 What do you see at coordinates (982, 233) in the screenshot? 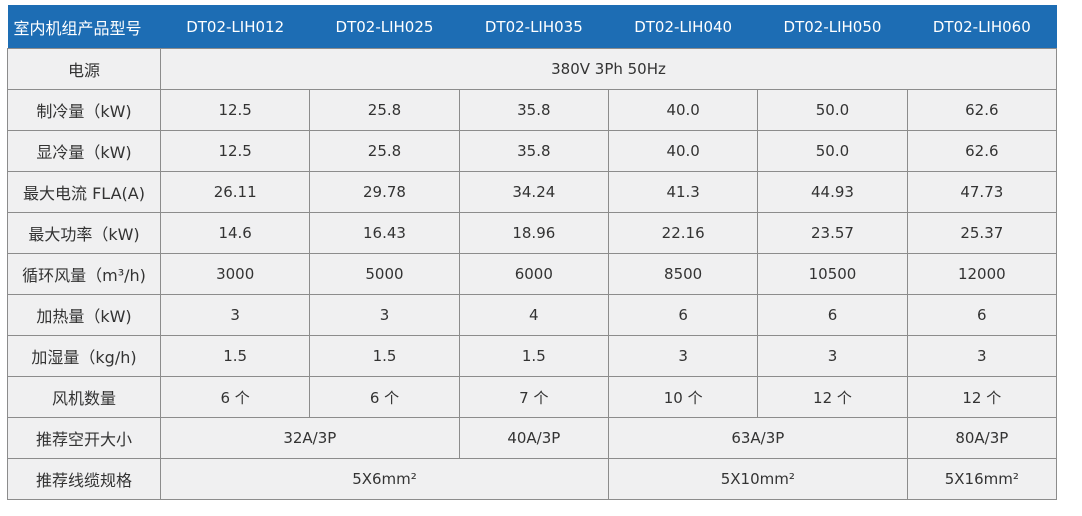
I see `cell: 25.37` at bounding box center [982, 233].